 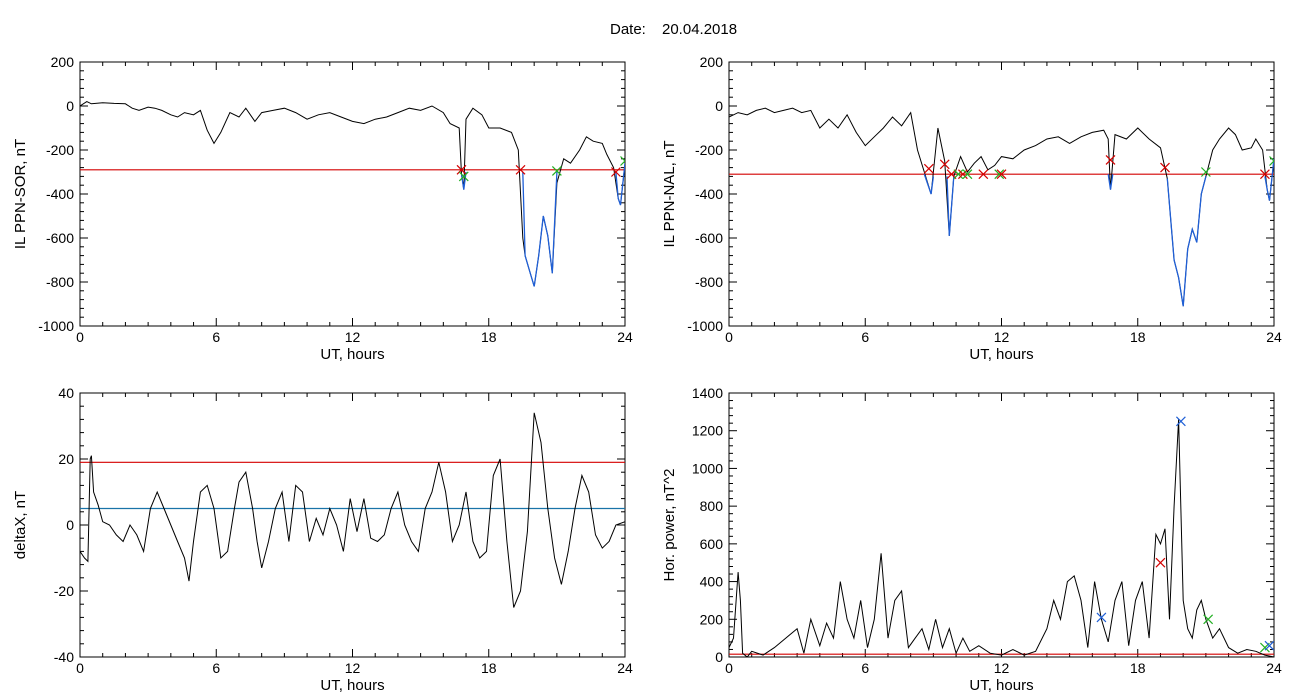 I want to click on y-tick-label: 1000, so click(x=707, y=468).